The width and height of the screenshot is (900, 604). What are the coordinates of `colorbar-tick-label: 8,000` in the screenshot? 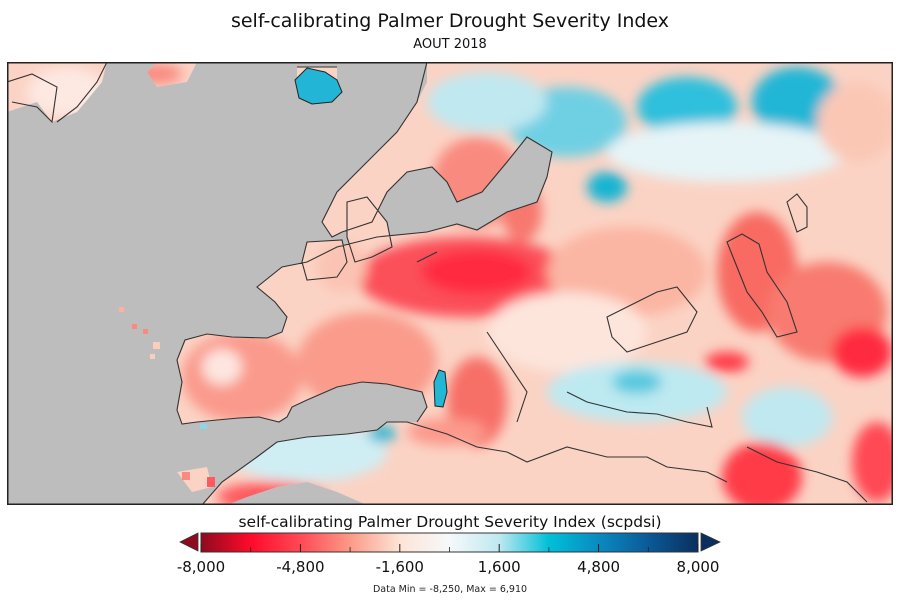 It's located at (698, 567).